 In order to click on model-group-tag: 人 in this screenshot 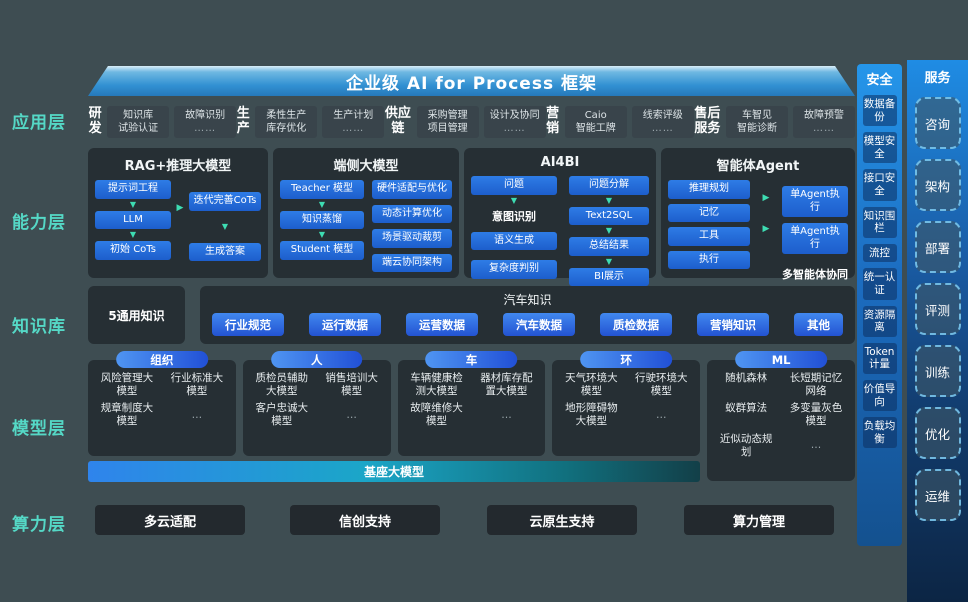, I will do `click(316, 359)`.